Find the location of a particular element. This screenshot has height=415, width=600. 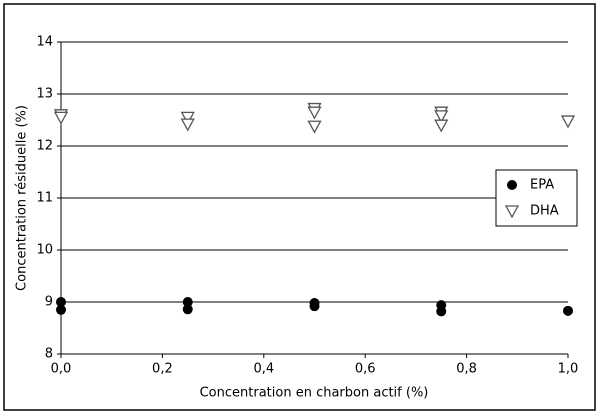

y-tick-label: 8 is located at coordinates (49, 354).